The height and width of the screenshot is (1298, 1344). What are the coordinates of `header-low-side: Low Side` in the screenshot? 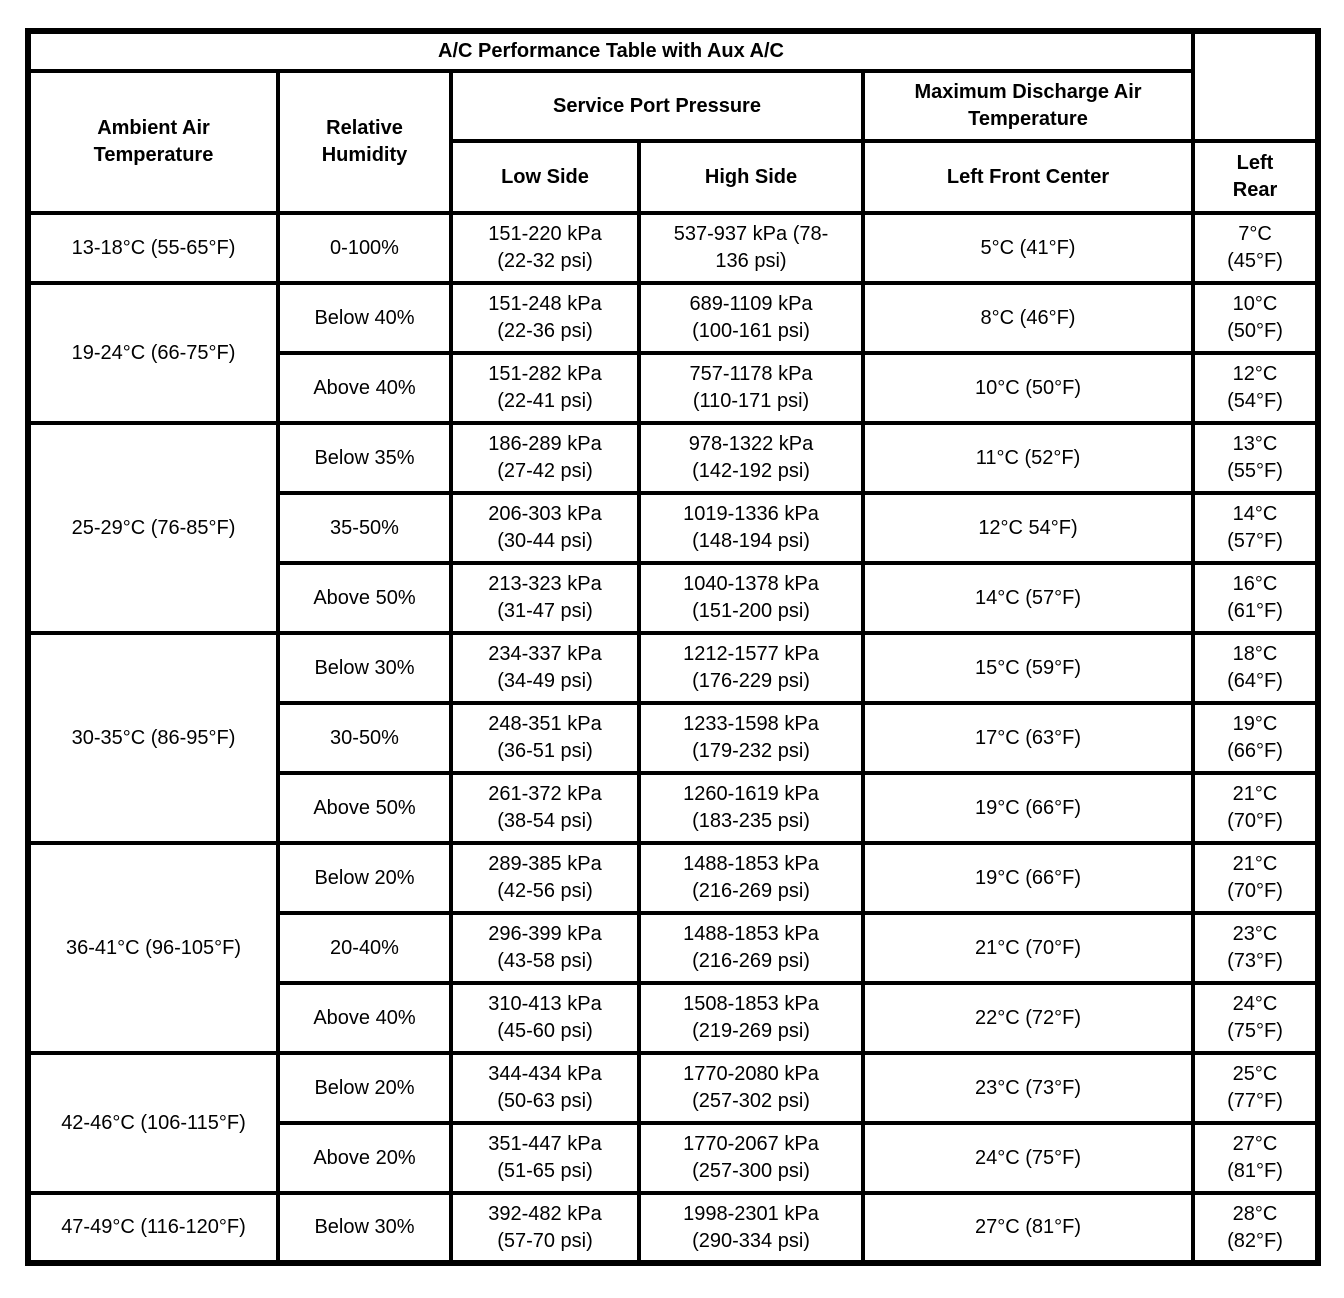 It's located at (545, 177).